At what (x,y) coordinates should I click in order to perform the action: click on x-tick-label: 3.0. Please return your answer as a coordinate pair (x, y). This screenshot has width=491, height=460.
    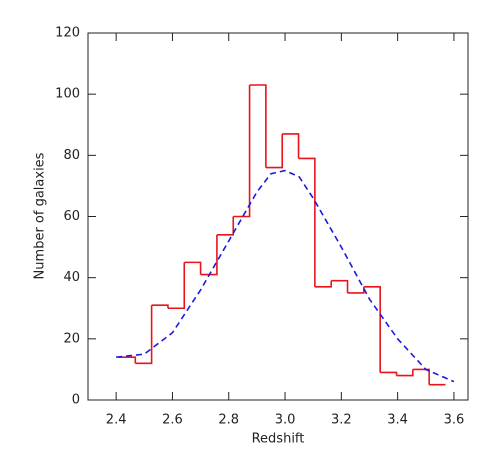
    Looking at the image, I should click on (285, 420).